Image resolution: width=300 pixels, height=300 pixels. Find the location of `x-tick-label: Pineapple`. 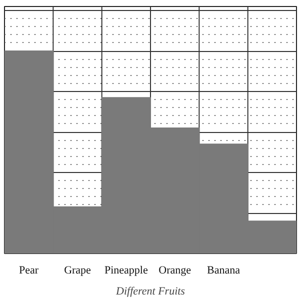

x-tick-label: Pineapple is located at coordinates (126, 270).